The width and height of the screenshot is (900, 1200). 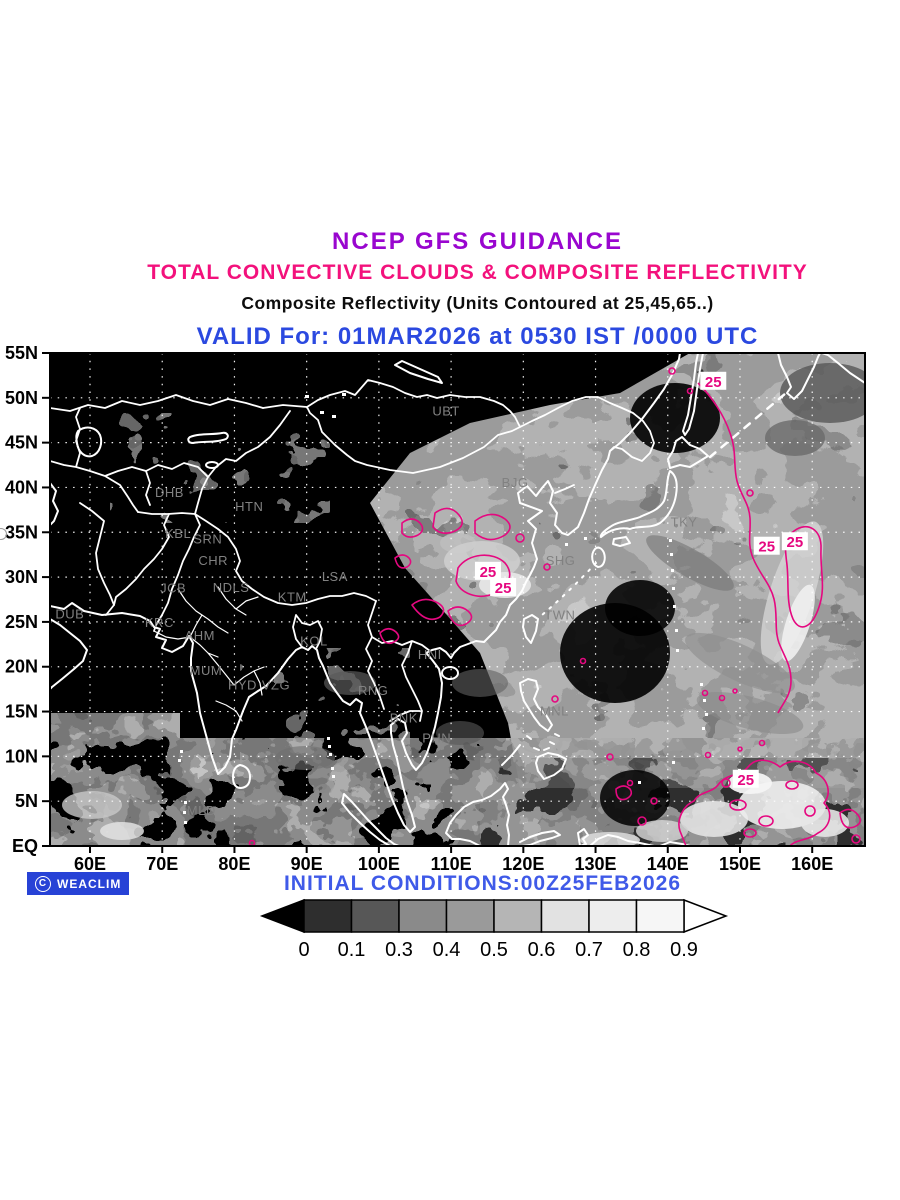 I want to click on x-tick-label: 120E, so click(x=523, y=864).